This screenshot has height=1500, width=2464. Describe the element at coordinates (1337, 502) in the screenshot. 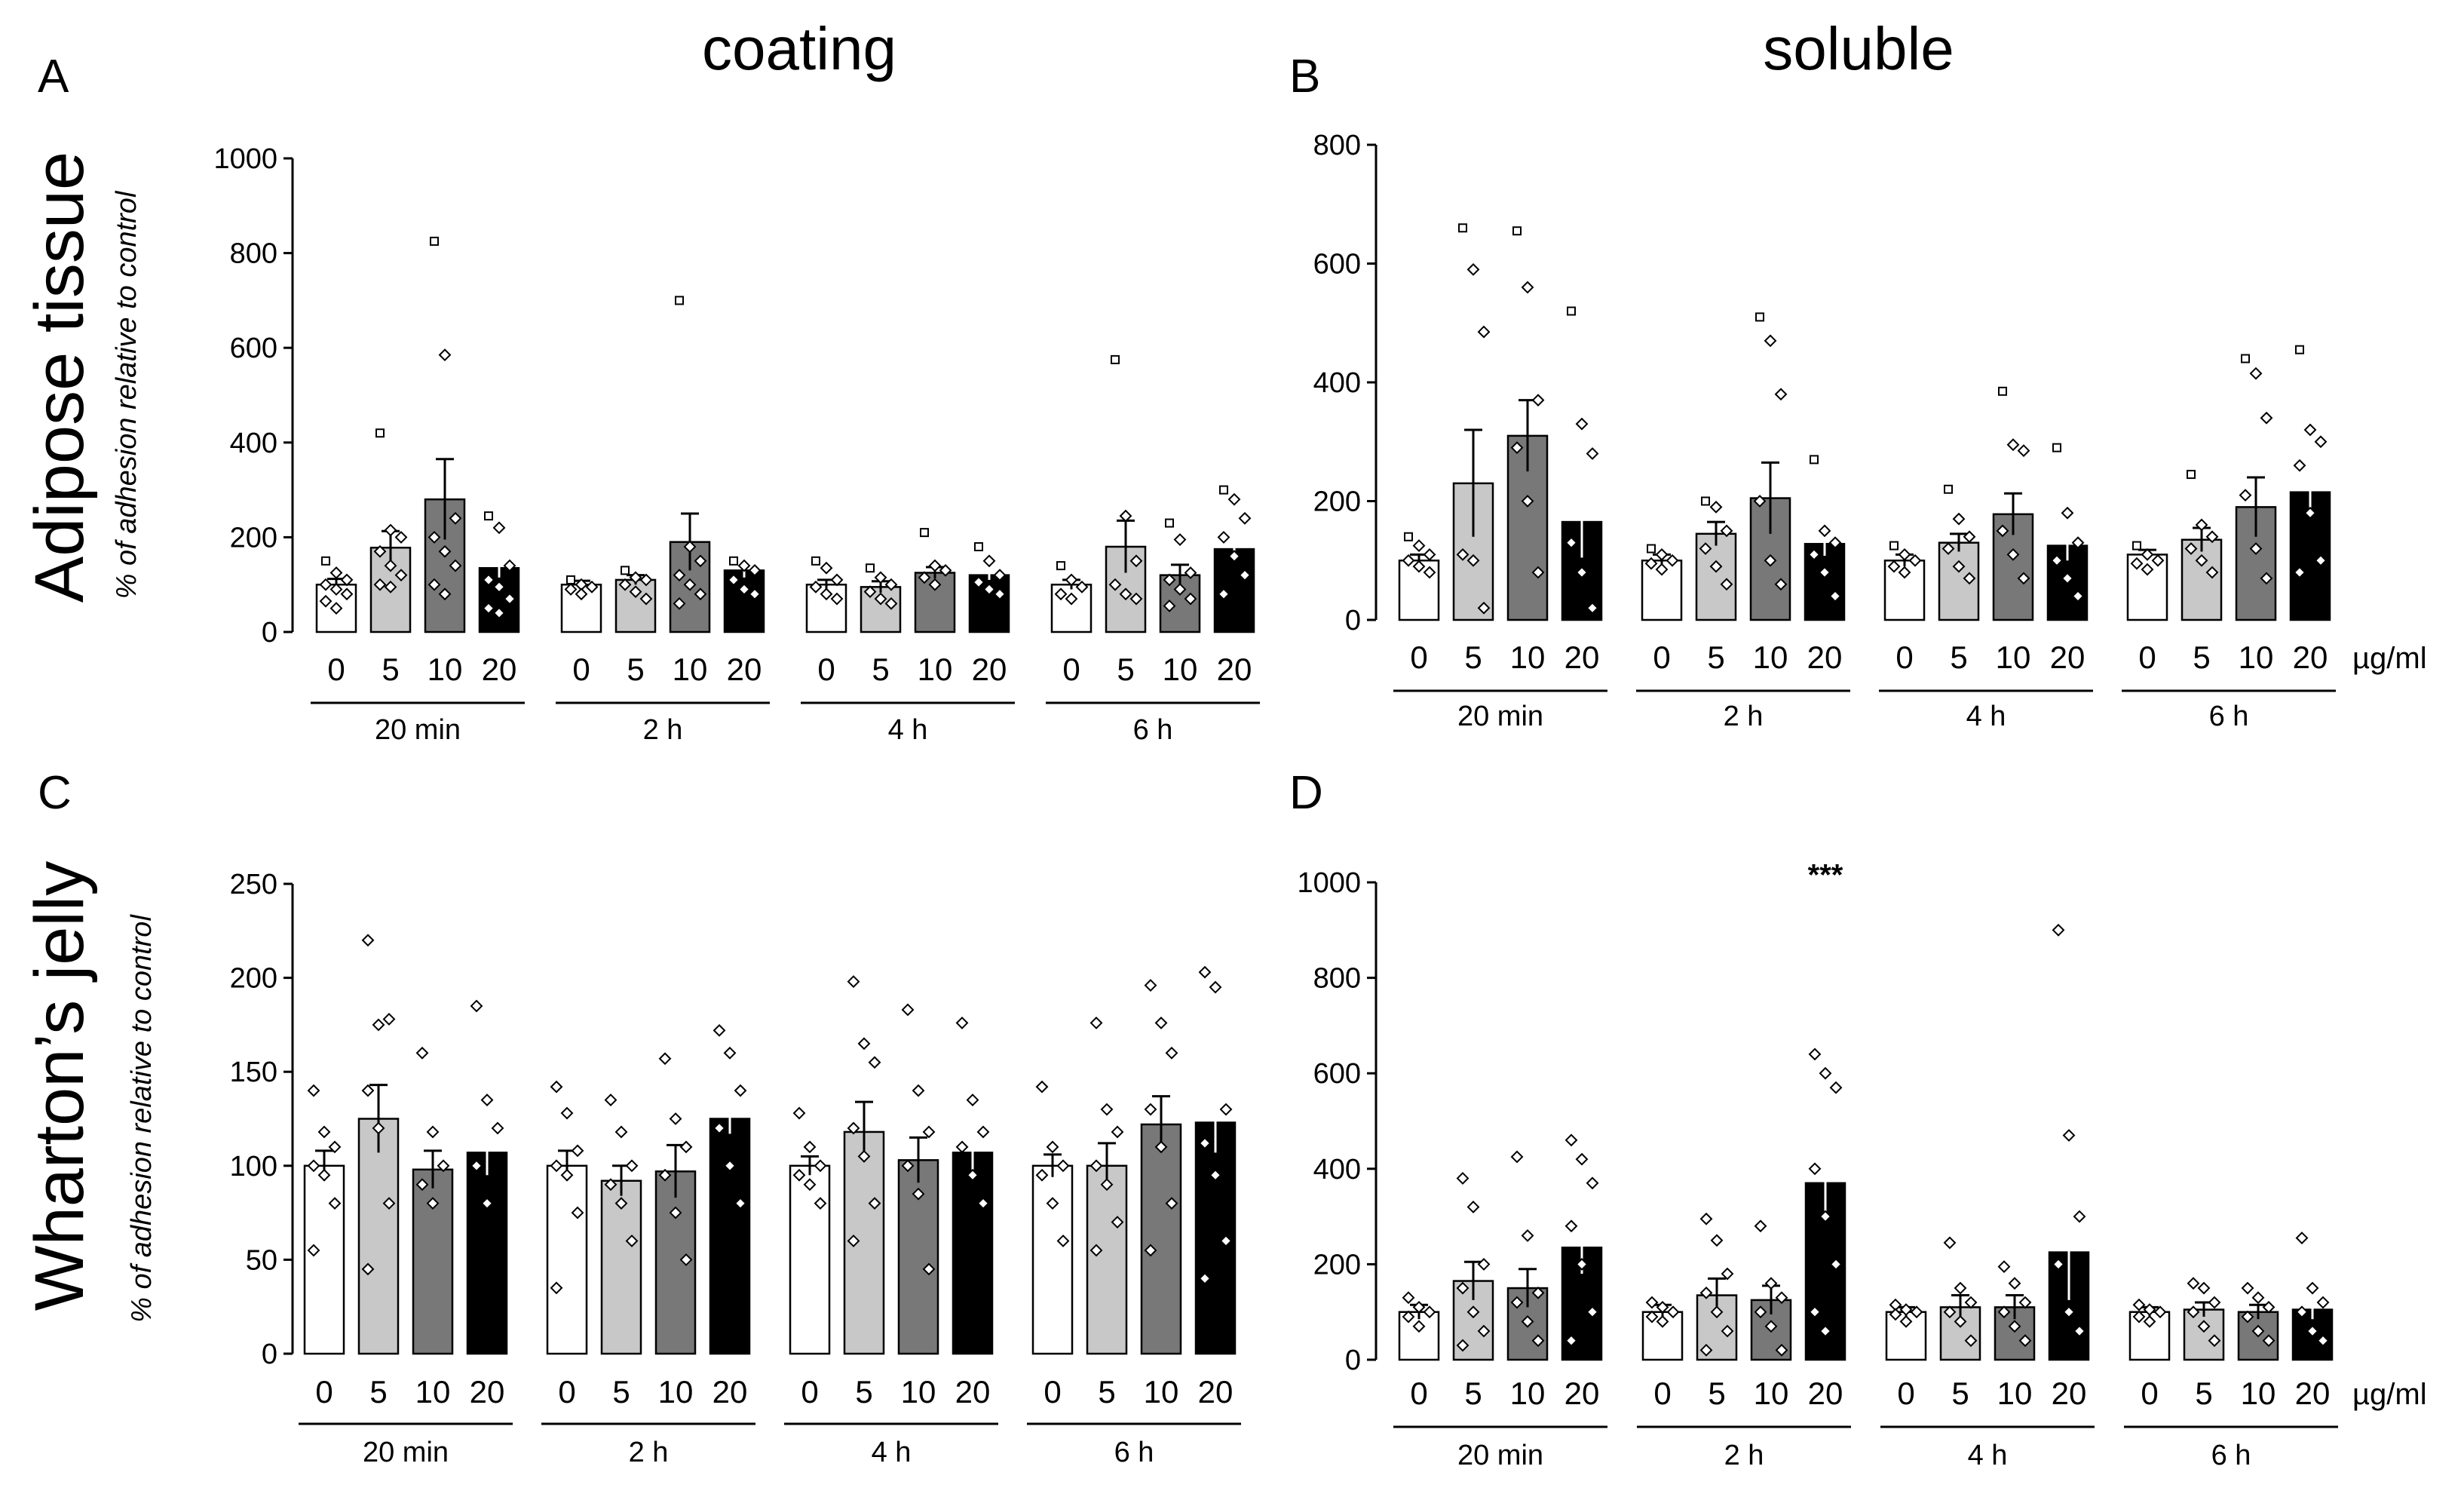

I see `y-tick-label: 200` at that location.